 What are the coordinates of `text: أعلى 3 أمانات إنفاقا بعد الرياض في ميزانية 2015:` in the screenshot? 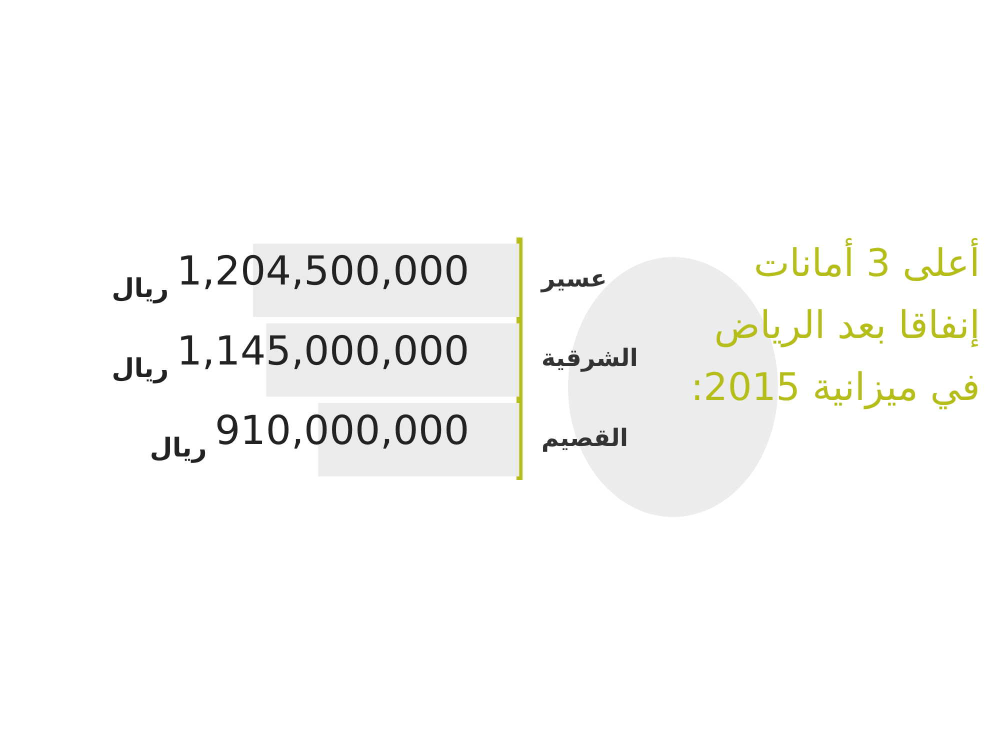 It's located at (835, 324).